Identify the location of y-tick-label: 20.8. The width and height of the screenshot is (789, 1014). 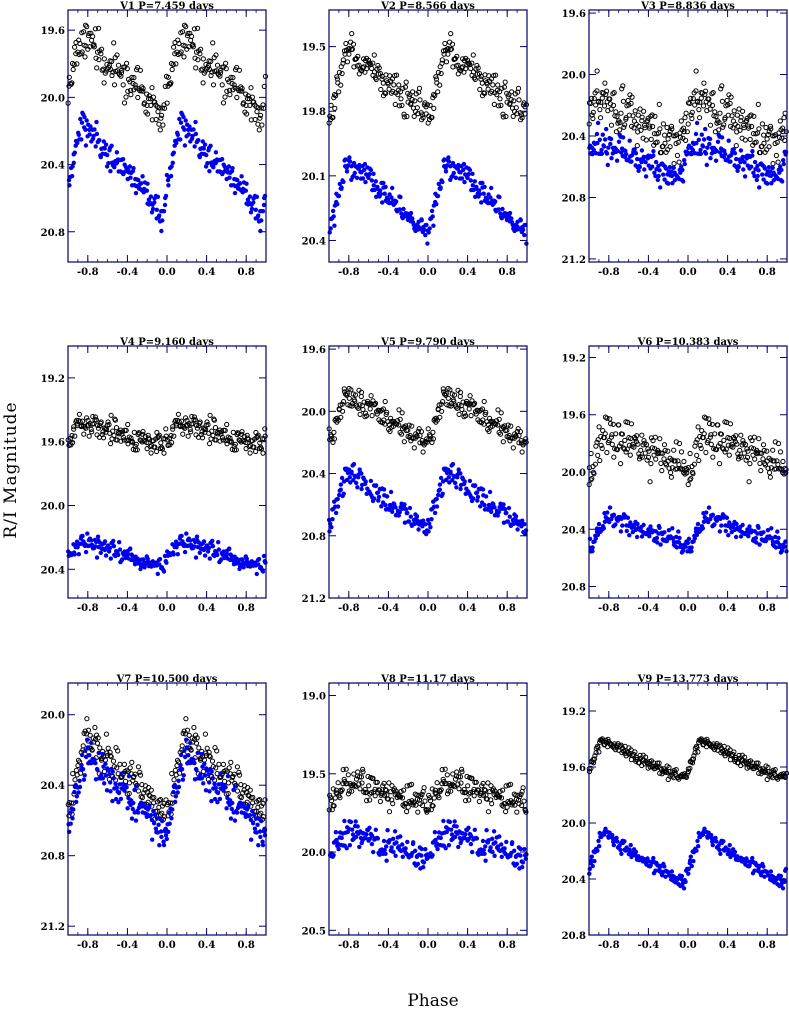
(53, 857).